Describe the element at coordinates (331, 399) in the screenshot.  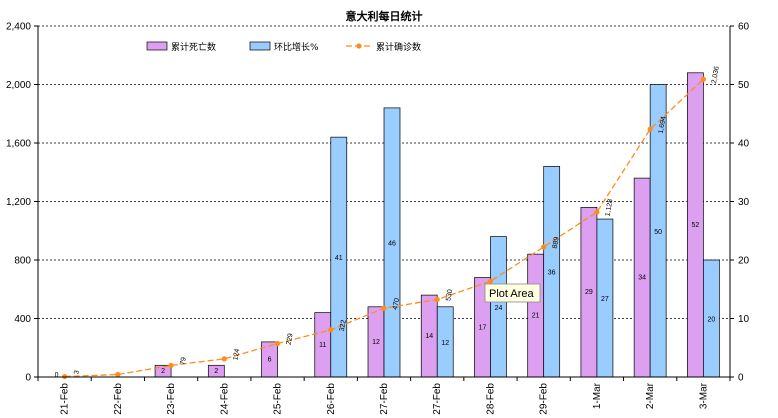
I see `x-tick-label: 26-Feb` at that location.